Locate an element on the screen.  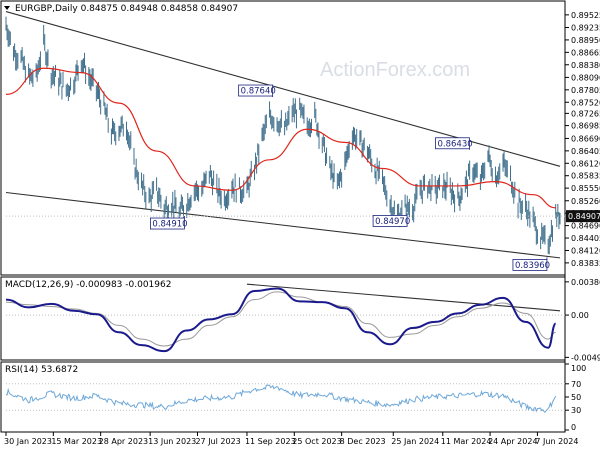
x-tick-label: 25 Jan 2024 is located at coordinates (415, 441).